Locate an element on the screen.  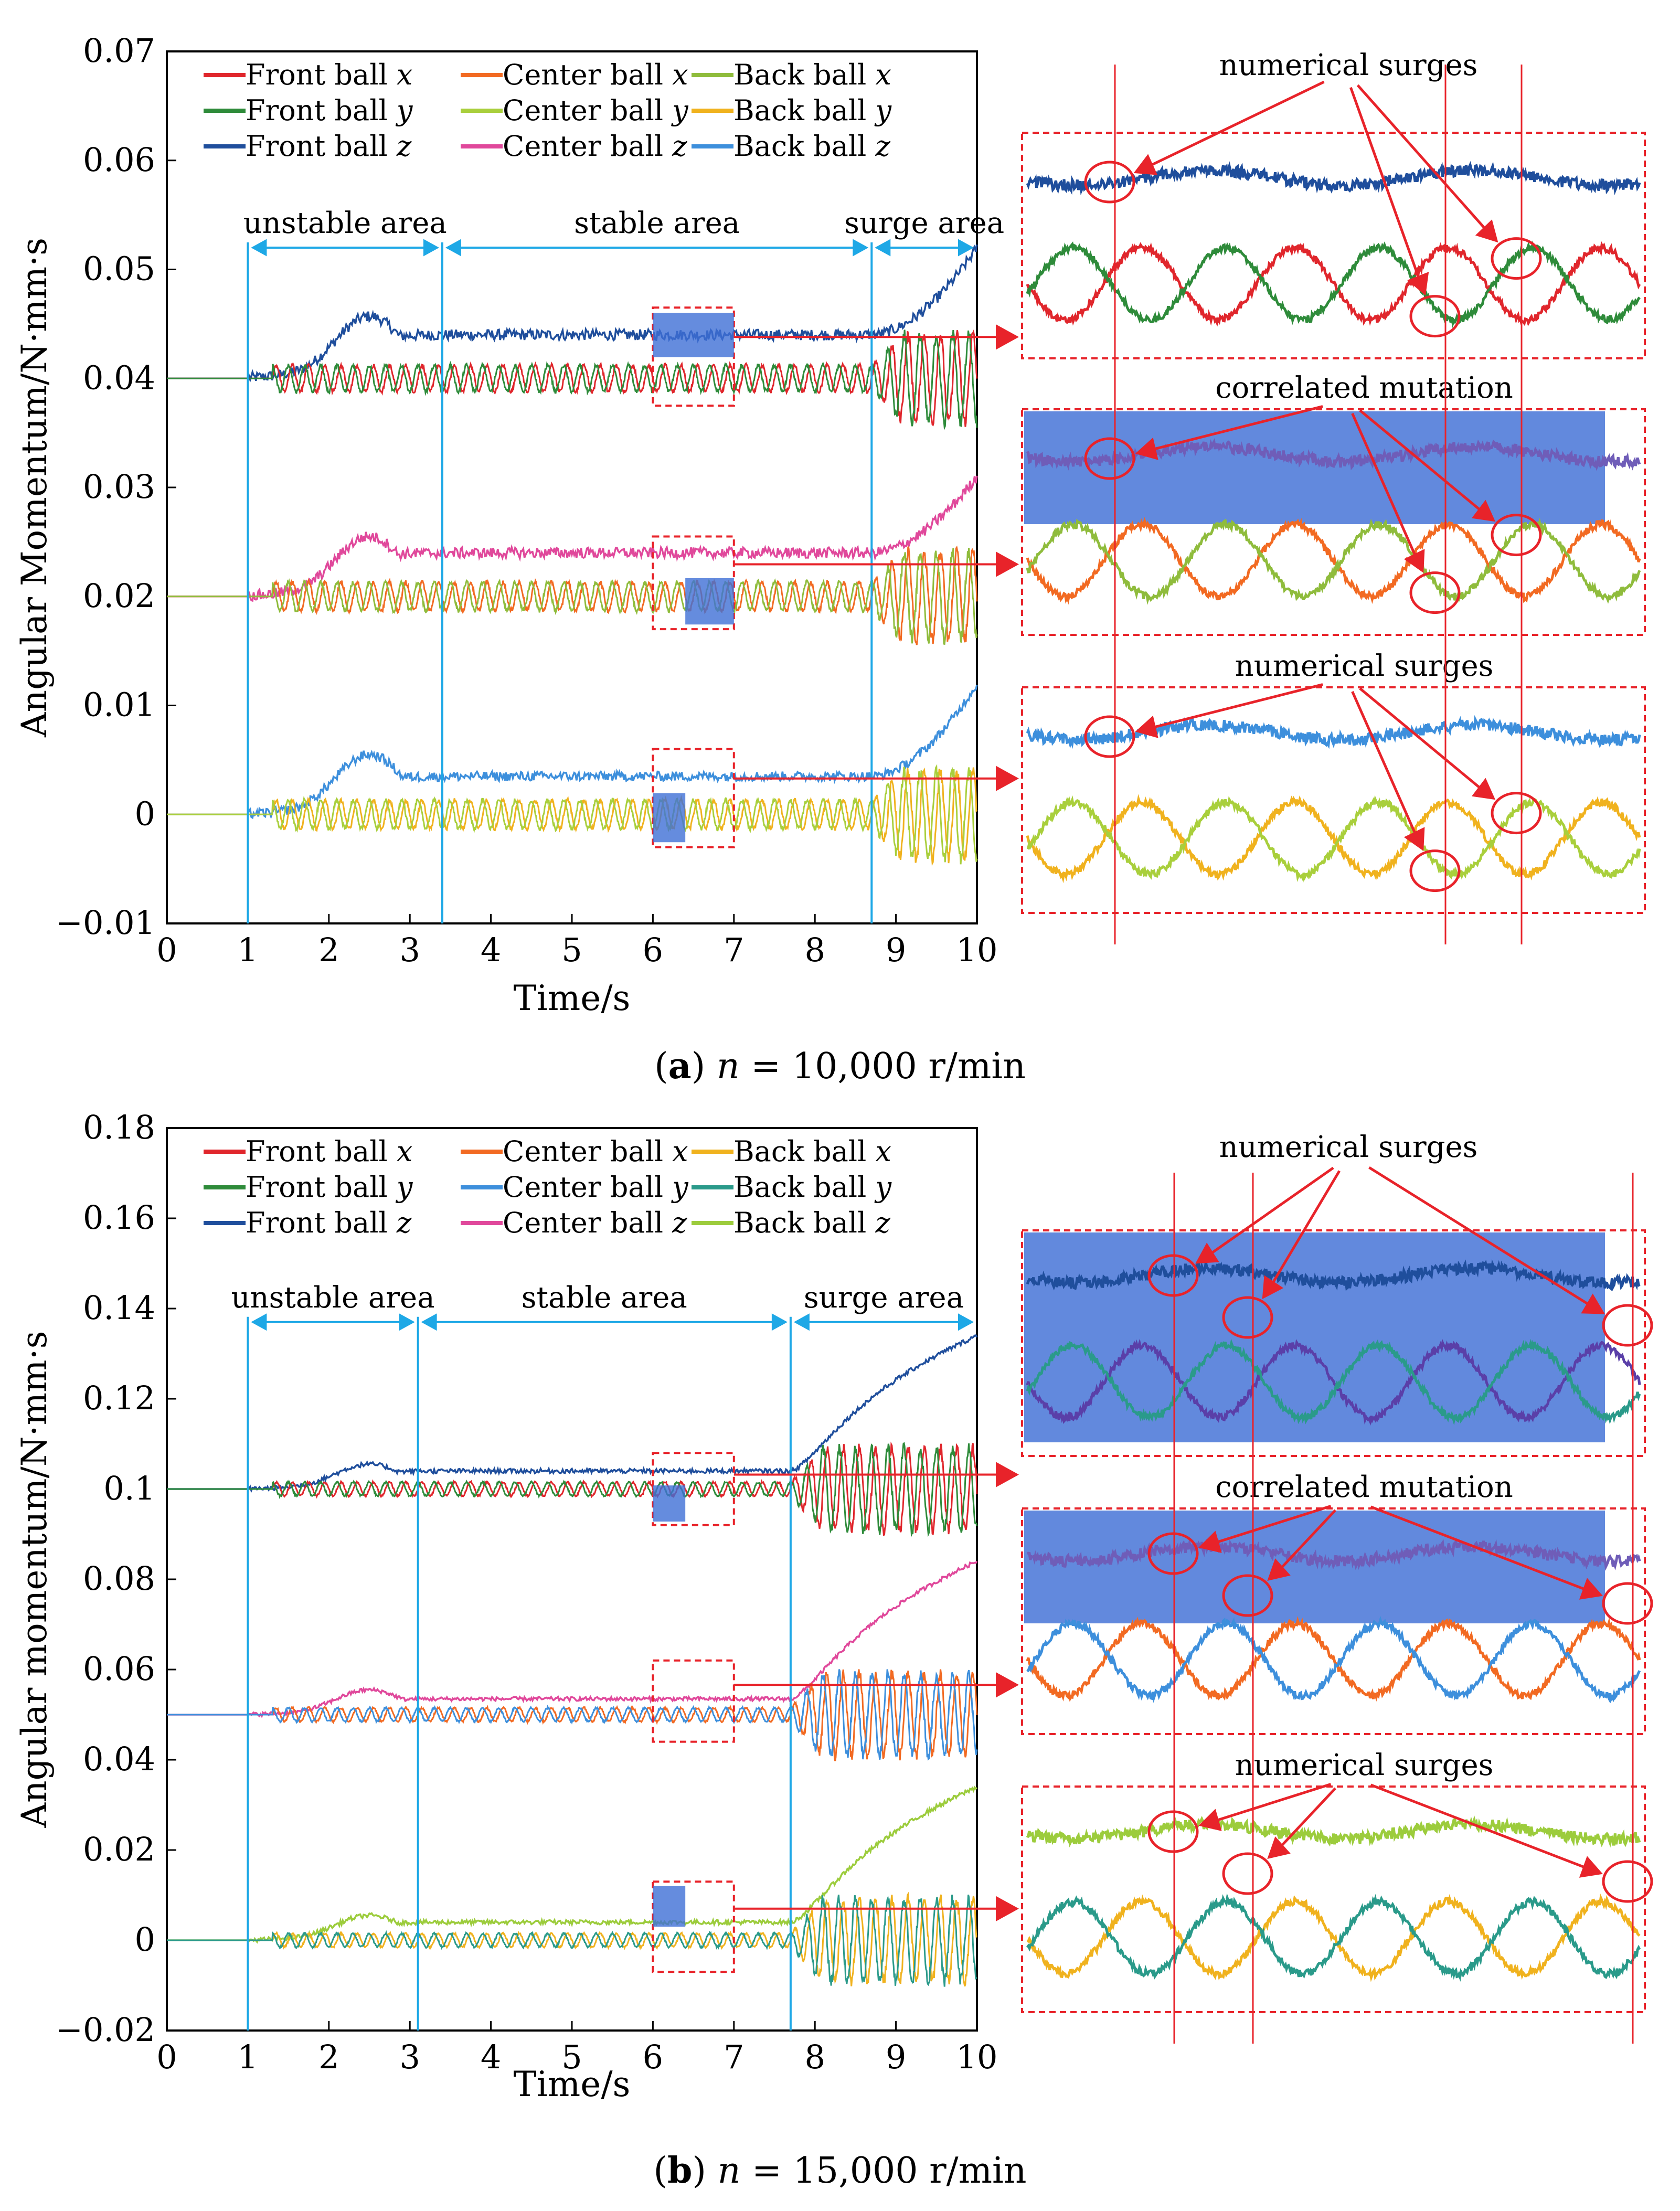
x-tick-label: 1 is located at coordinates (248, 950).